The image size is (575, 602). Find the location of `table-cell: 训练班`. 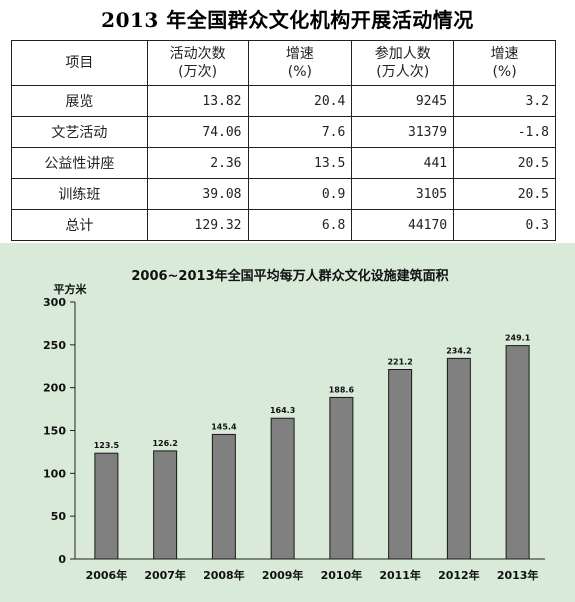

table-cell: 训练班 is located at coordinates (79, 194).